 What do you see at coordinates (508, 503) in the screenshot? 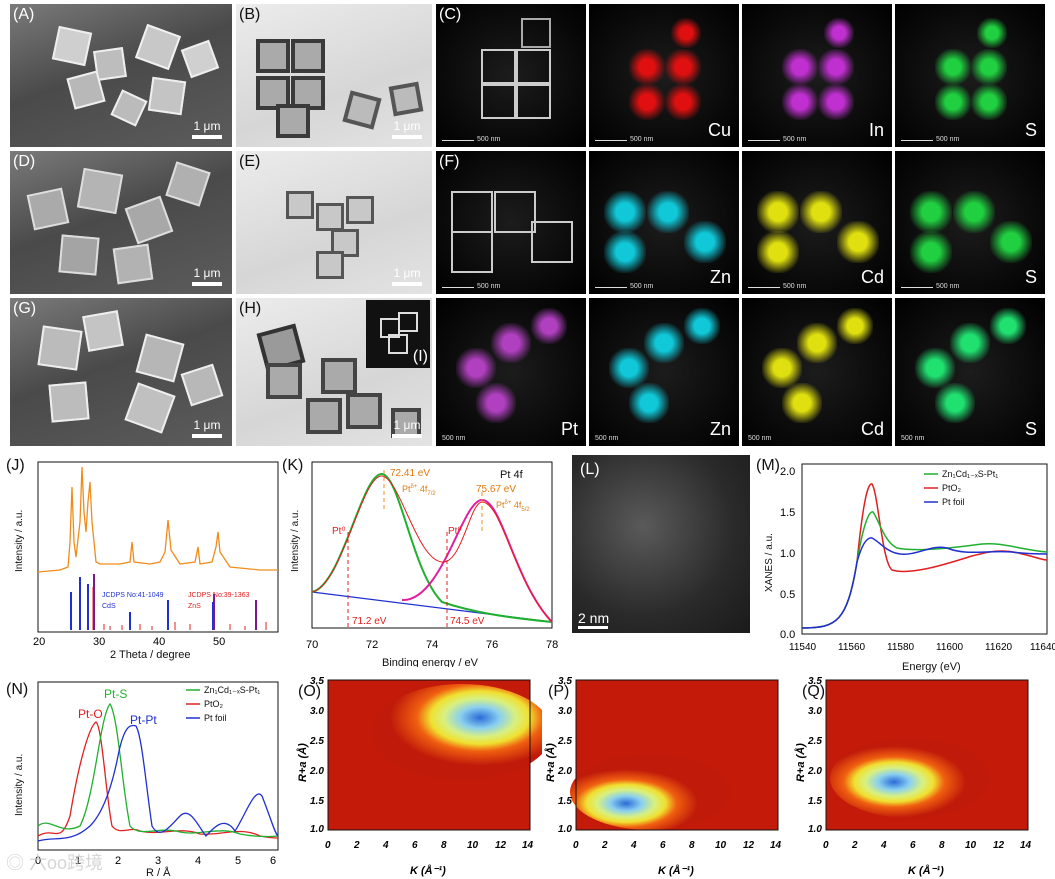
I see `label-ptd-75-sup: δ+` at bounding box center [508, 503].